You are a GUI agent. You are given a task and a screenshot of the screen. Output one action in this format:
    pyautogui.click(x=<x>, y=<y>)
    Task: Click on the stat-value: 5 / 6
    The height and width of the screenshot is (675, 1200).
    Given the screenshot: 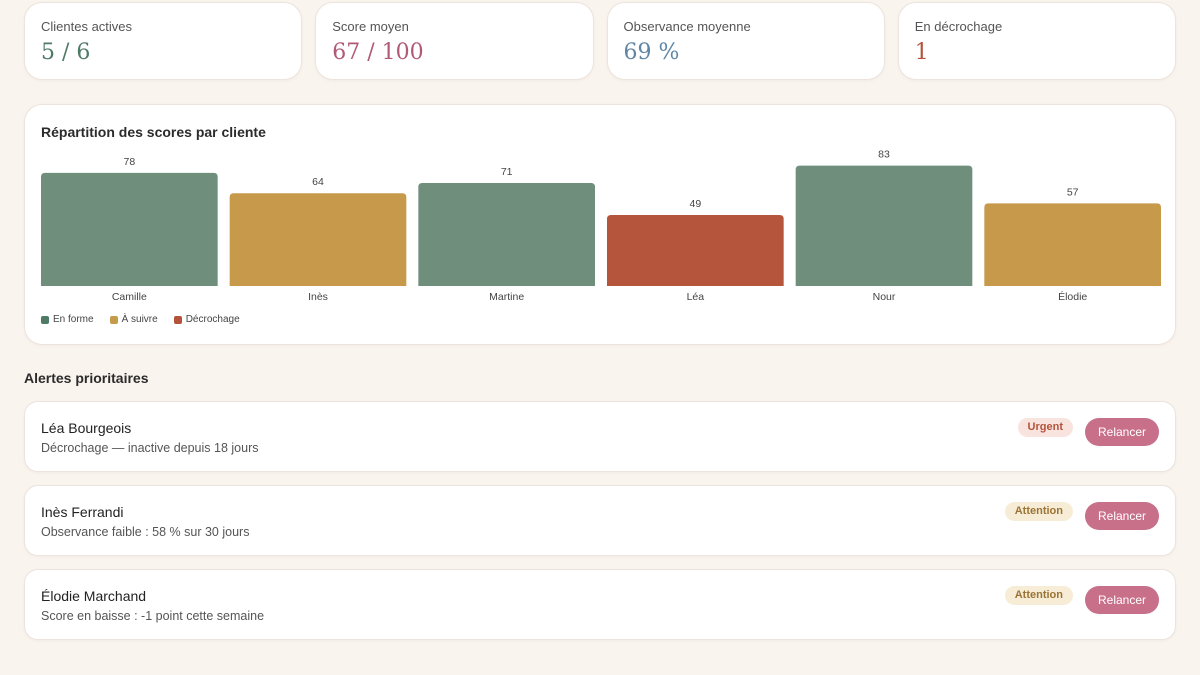 What is the action you would take?
    pyautogui.click(x=66, y=52)
    